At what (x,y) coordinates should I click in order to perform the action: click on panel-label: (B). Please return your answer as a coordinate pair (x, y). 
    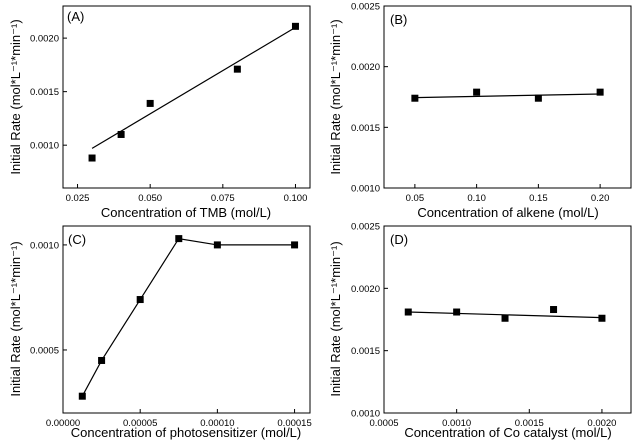
    Looking at the image, I should click on (398, 19).